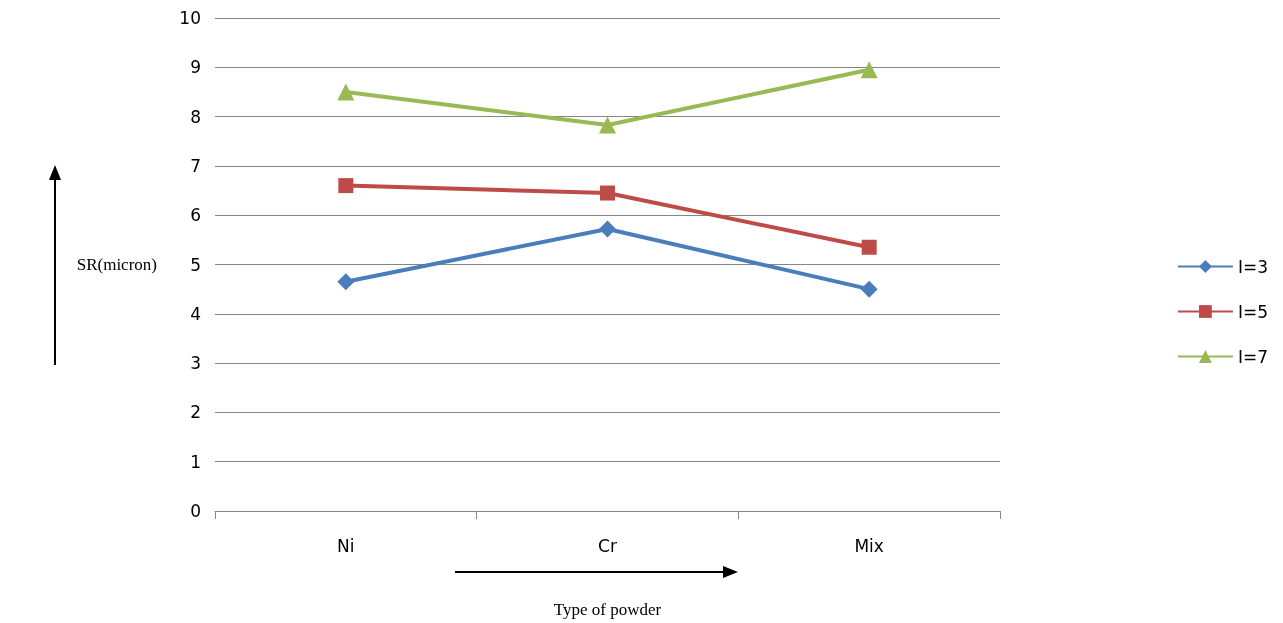 Image resolution: width=1283 pixels, height=623 pixels. Describe the element at coordinates (869, 545) in the screenshot. I see `x-tick-label: Mix` at that location.